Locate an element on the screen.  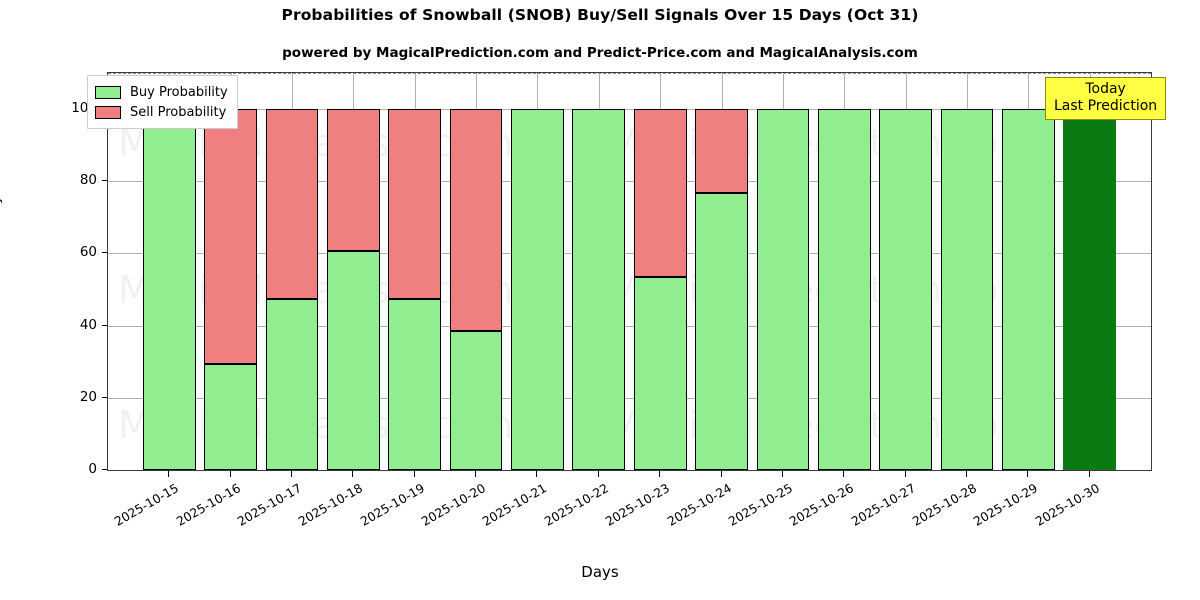
y-axis-label: Probability is located at coordinates (1, 233).